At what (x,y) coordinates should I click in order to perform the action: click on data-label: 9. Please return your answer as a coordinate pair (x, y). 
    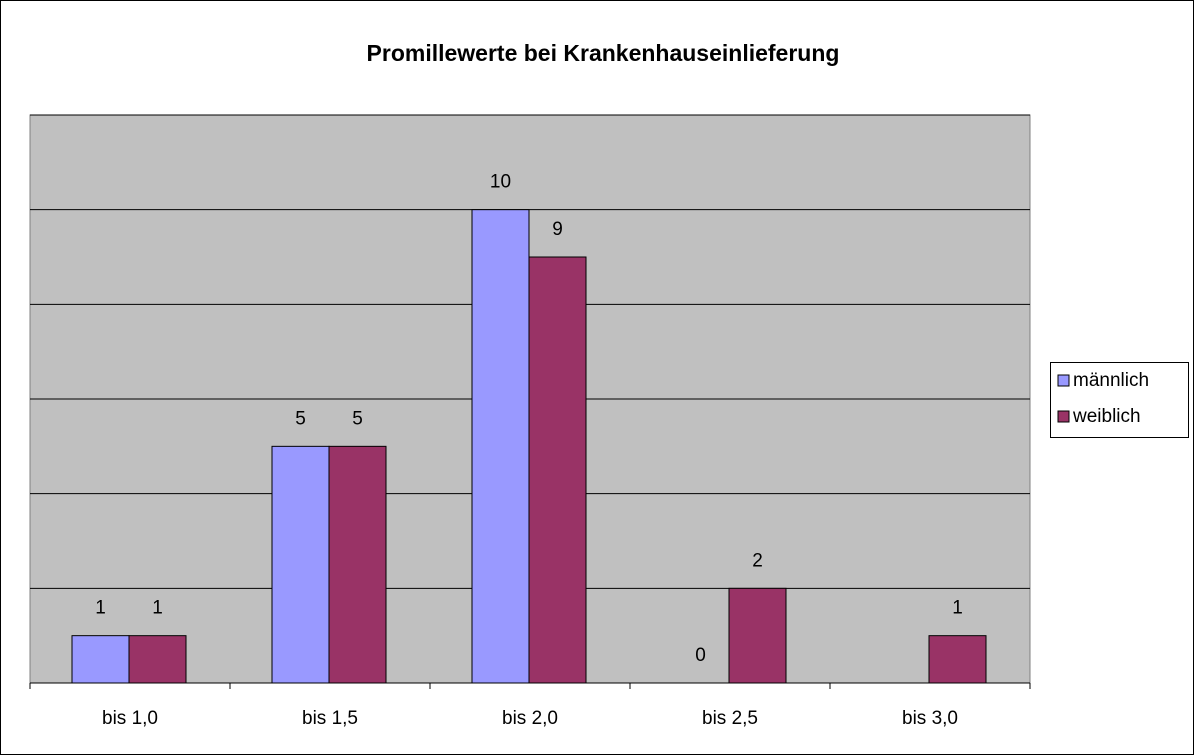
    Looking at the image, I should click on (557, 229).